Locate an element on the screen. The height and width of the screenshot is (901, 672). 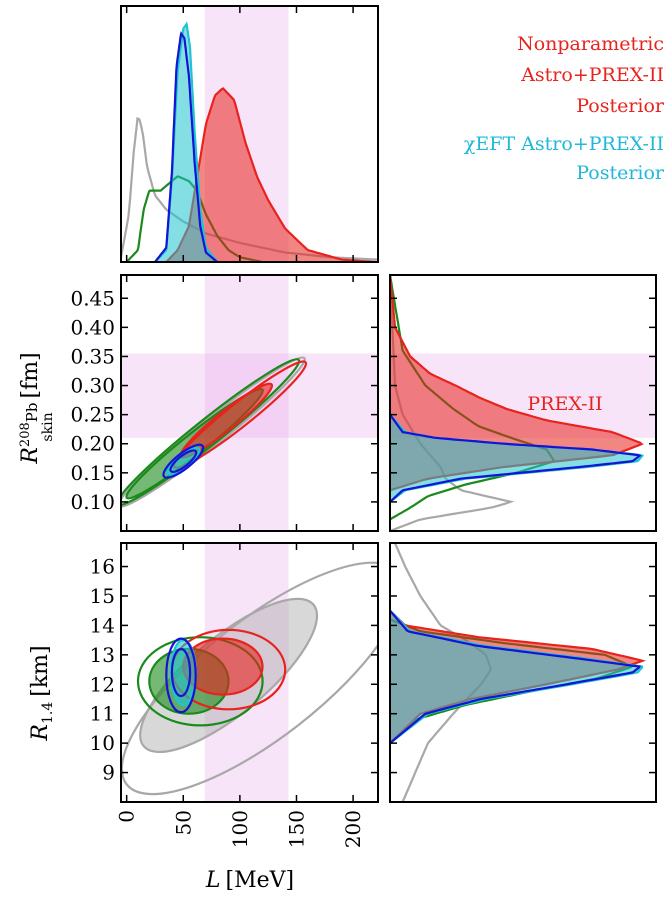
L_marginal-line-cyan is located at coordinates (186, 141).